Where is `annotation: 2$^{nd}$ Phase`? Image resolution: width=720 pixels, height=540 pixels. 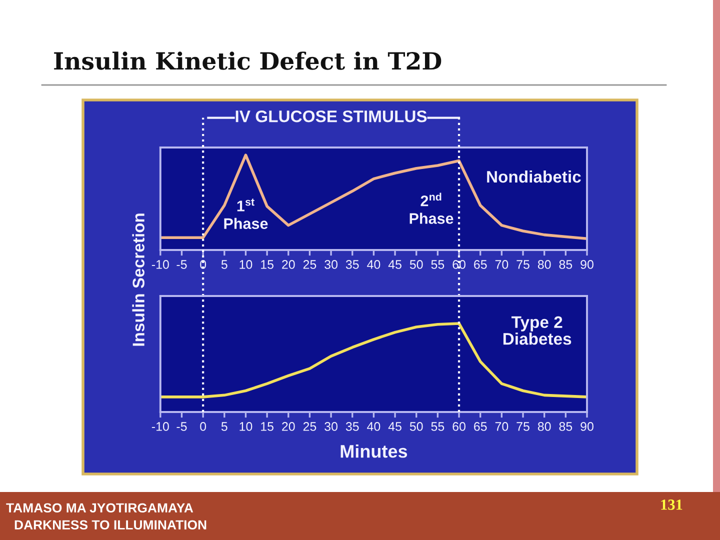 annotation: 2$^{nd}$ Phase is located at coordinates (432, 208).